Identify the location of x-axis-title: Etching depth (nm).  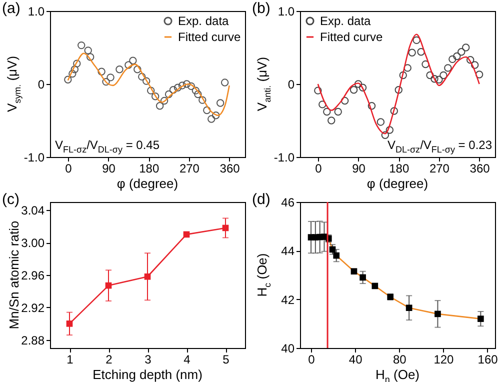
(147, 374).